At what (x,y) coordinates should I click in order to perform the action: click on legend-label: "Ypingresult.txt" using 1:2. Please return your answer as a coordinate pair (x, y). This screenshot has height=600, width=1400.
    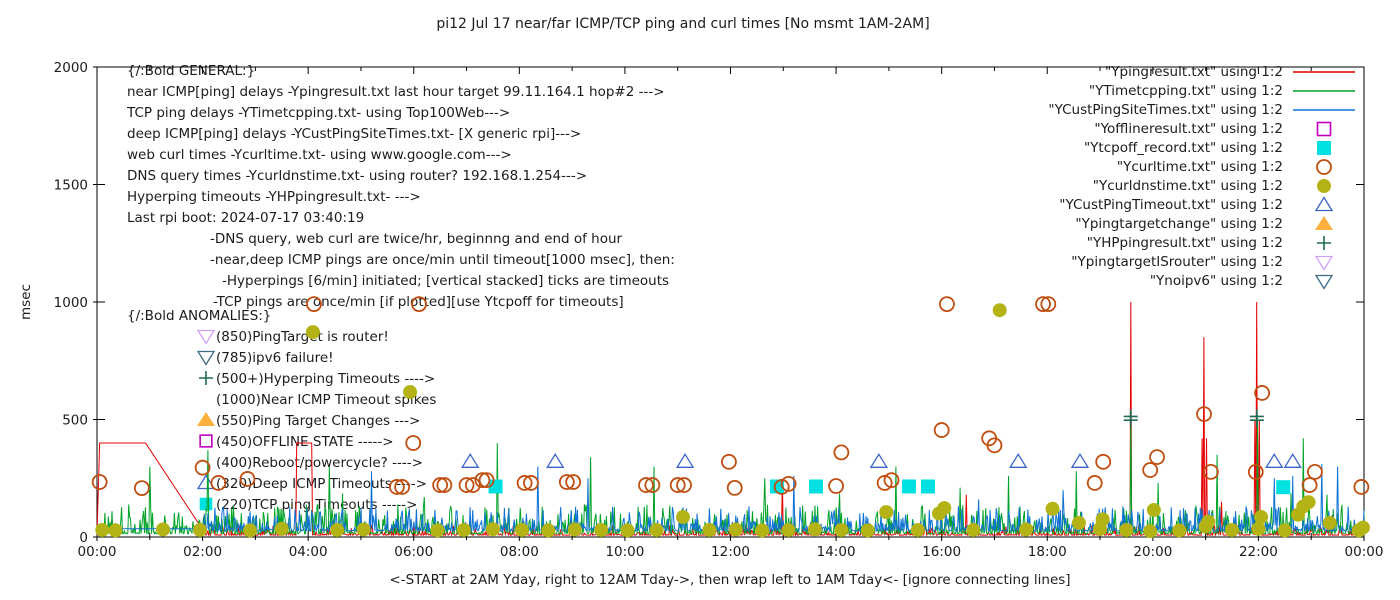
    Looking at the image, I should click on (1194, 72).